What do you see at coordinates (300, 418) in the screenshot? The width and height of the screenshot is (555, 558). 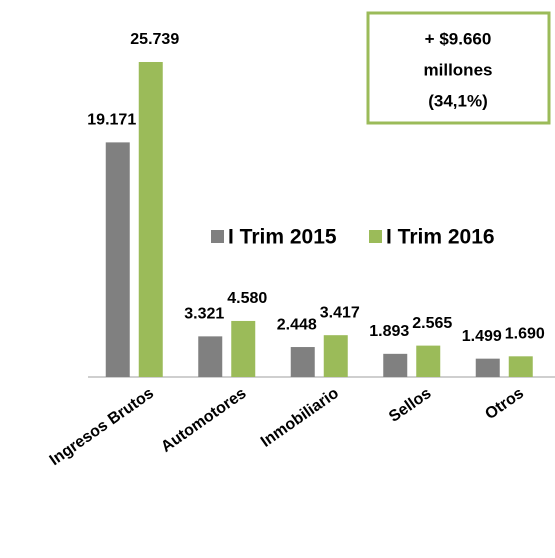 I see `x-tick-label: Inmobiliario` at bounding box center [300, 418].